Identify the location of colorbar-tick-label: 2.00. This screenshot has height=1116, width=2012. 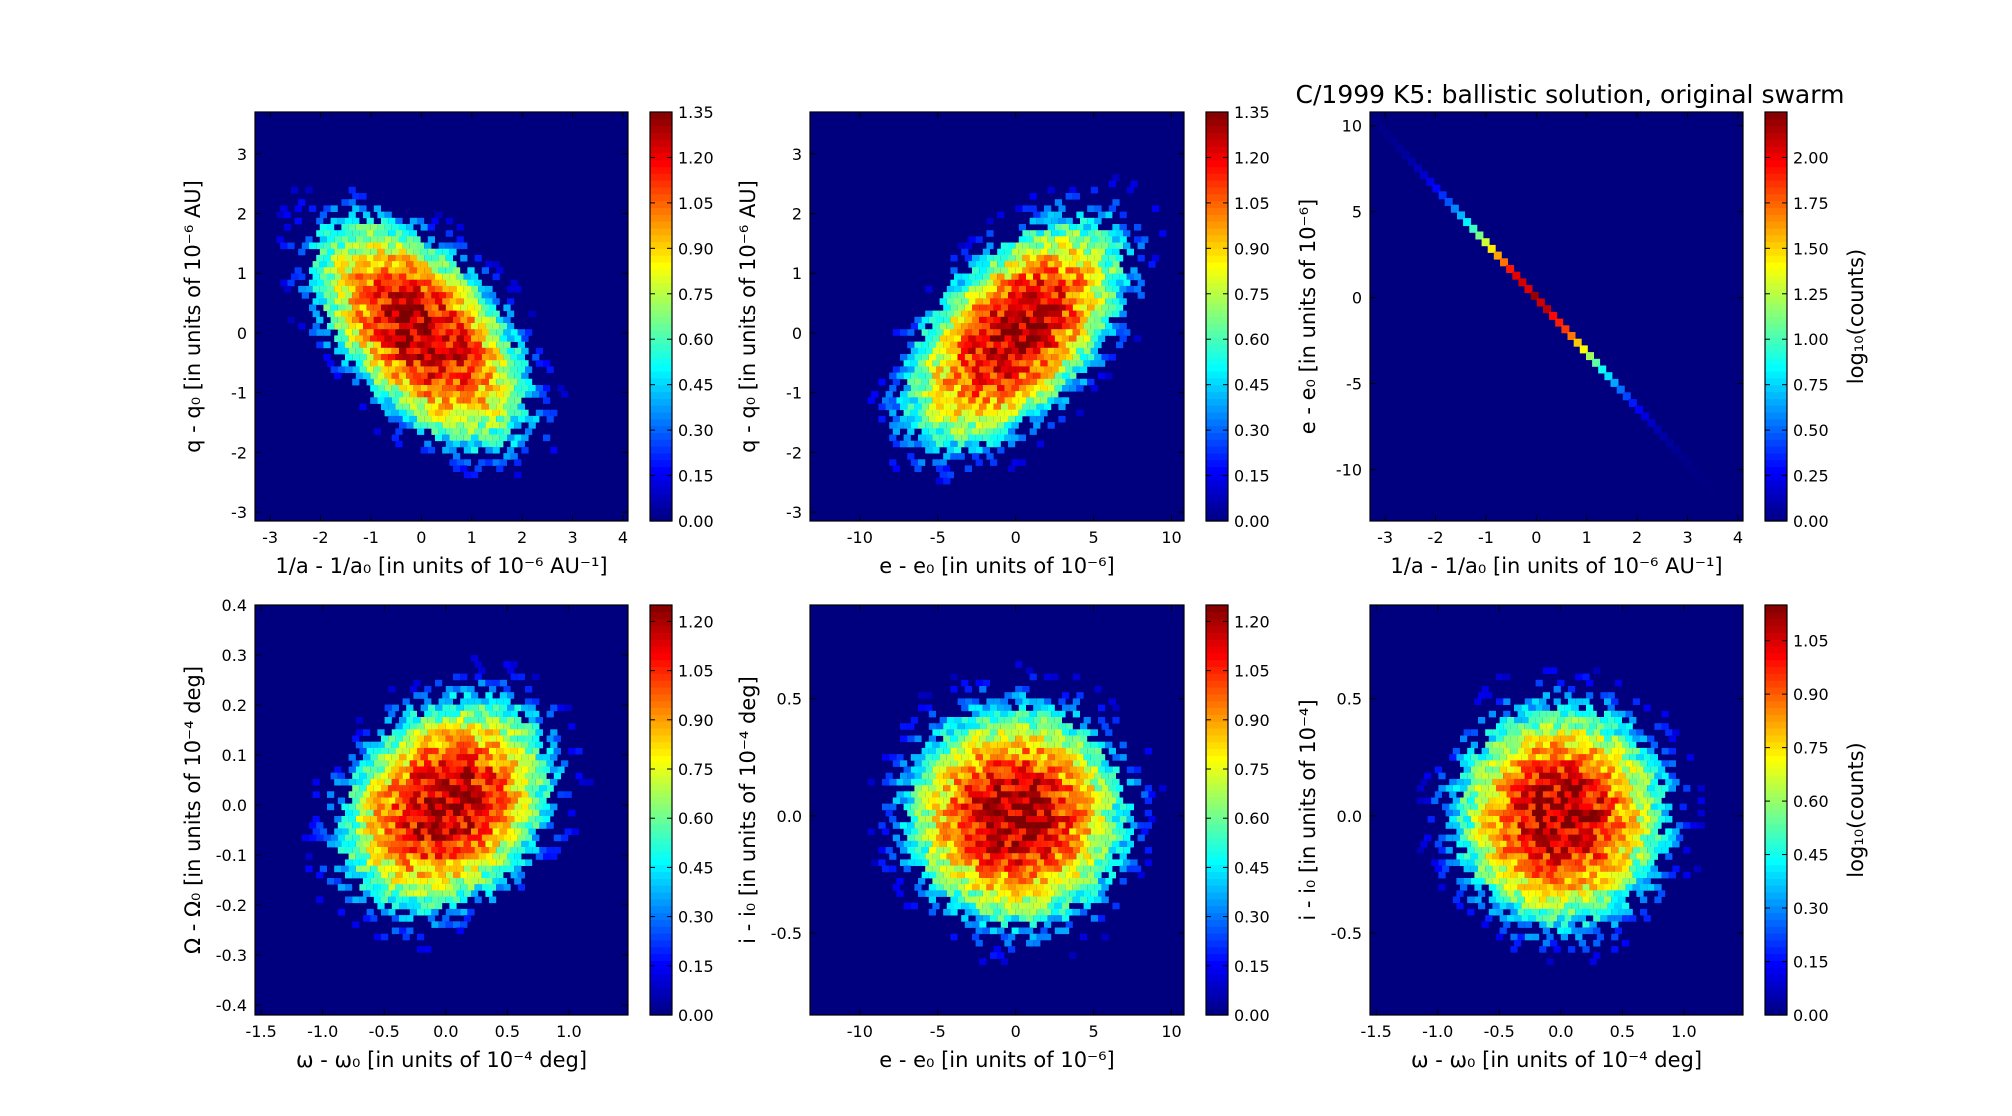
(1811, 157).